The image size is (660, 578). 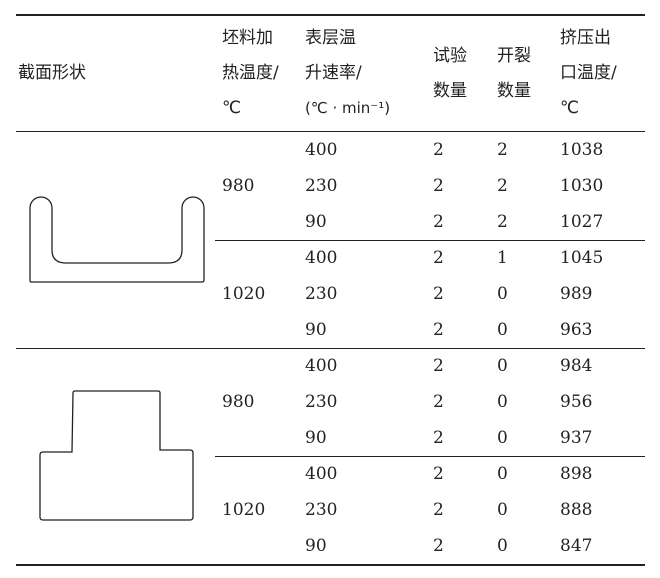 I want to click on header-exit-temp-1: 挤压出, so click(x=585, y=38).